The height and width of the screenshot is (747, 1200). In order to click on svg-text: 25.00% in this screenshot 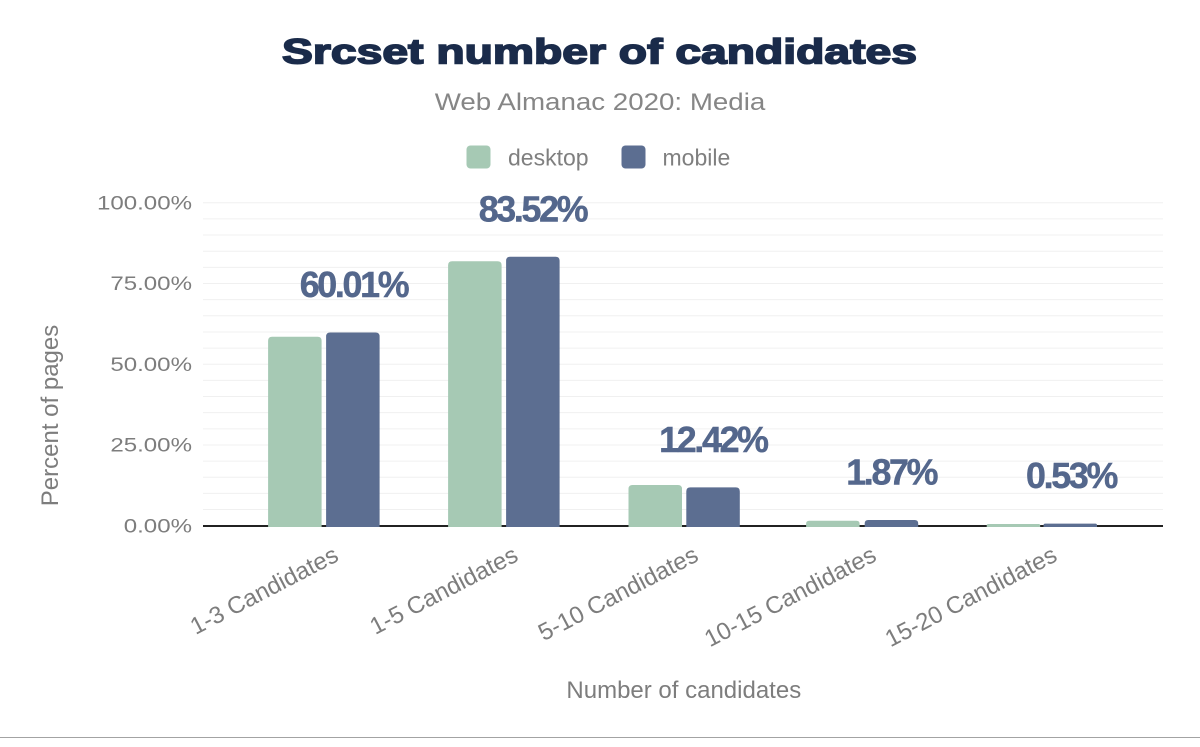, I will do `click(151, 445)`.